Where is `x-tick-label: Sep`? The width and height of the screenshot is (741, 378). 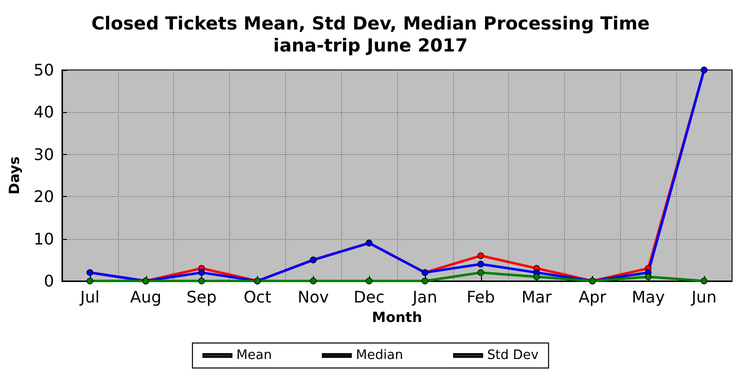 x-tick-label: Sep is located at coordinates (201, 297).